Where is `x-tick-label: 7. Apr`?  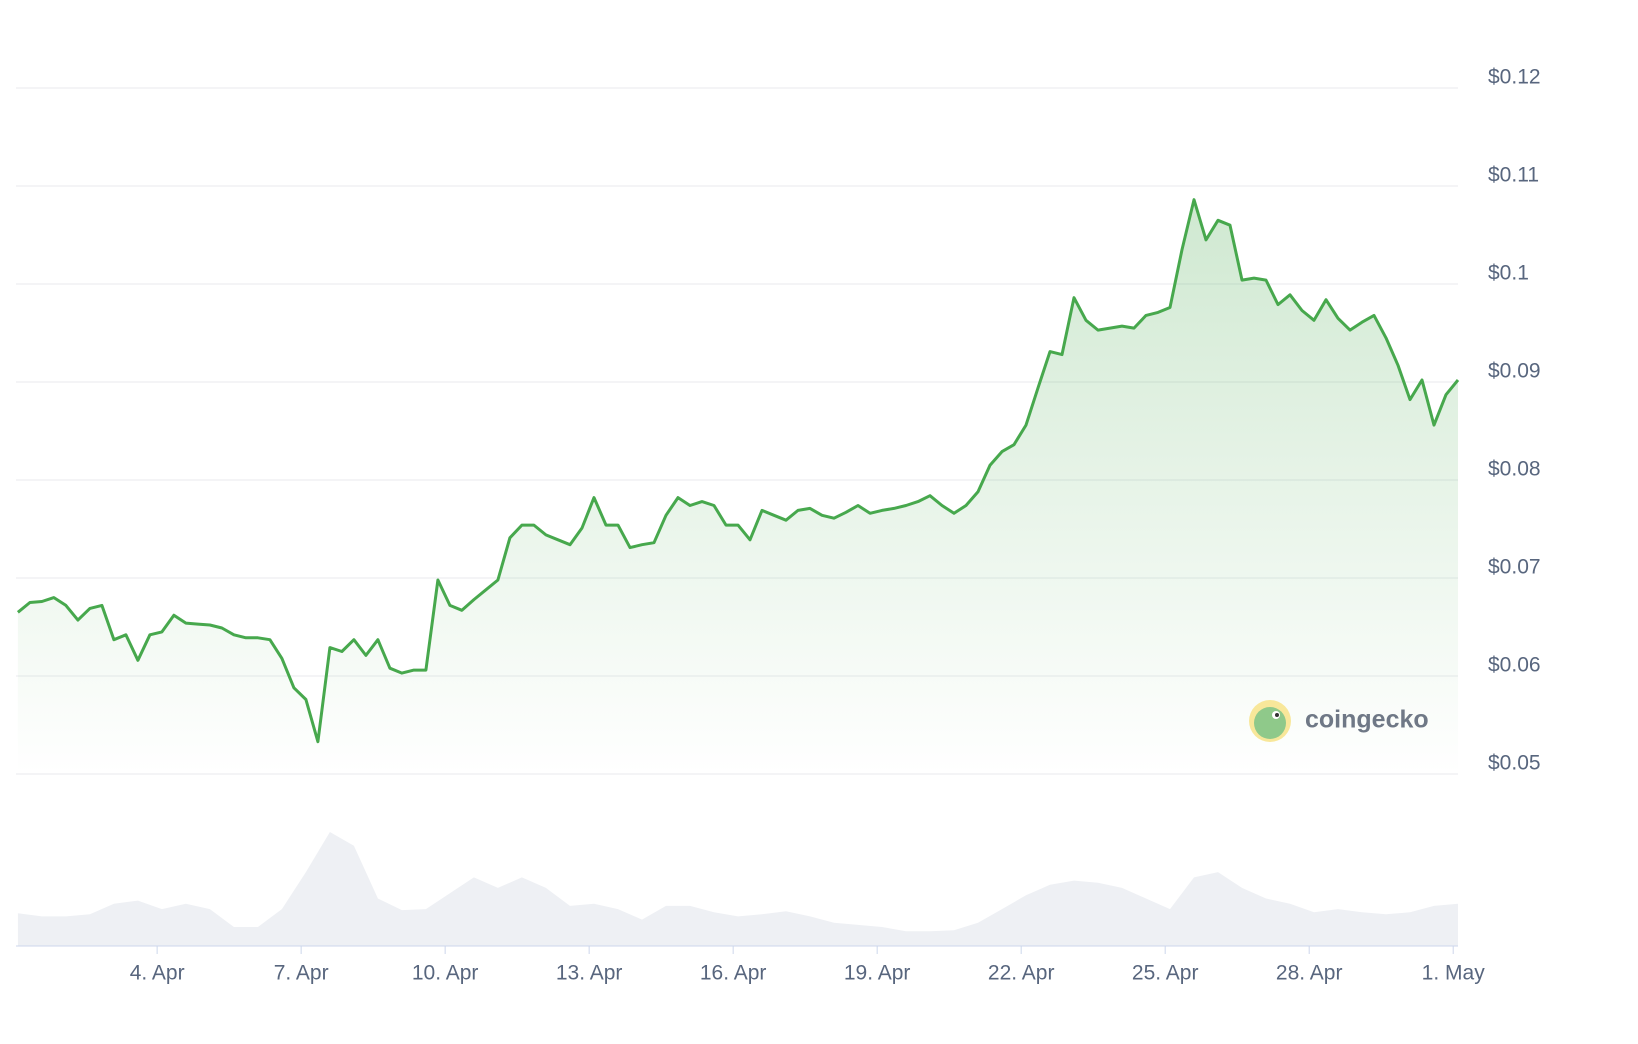
x-tick-label: 7. Apr is located at coordinates (301, 973).